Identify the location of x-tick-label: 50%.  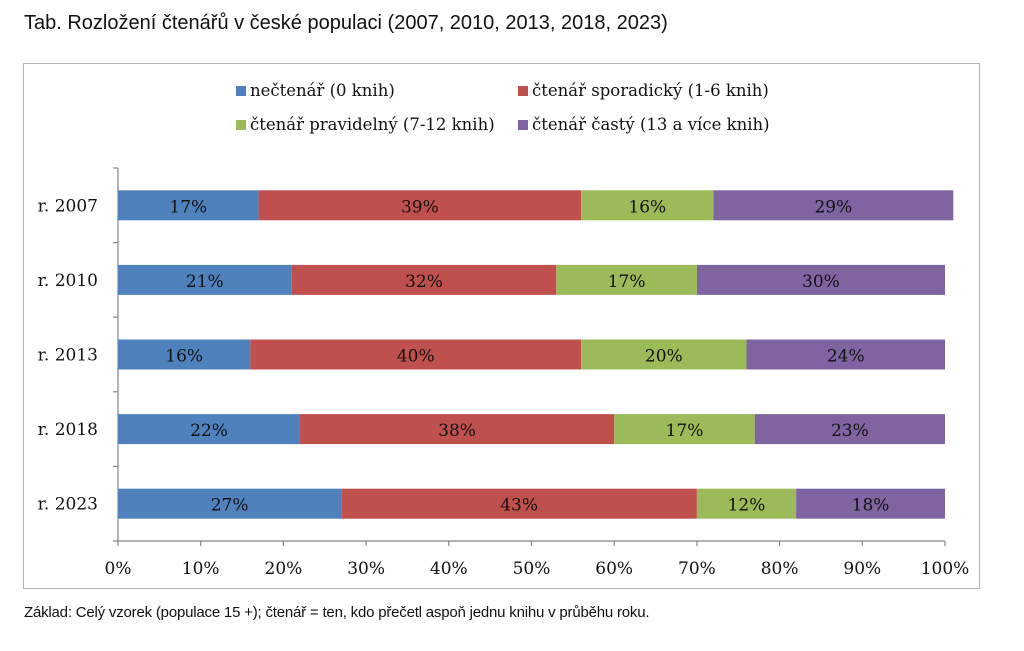
(532, 569).